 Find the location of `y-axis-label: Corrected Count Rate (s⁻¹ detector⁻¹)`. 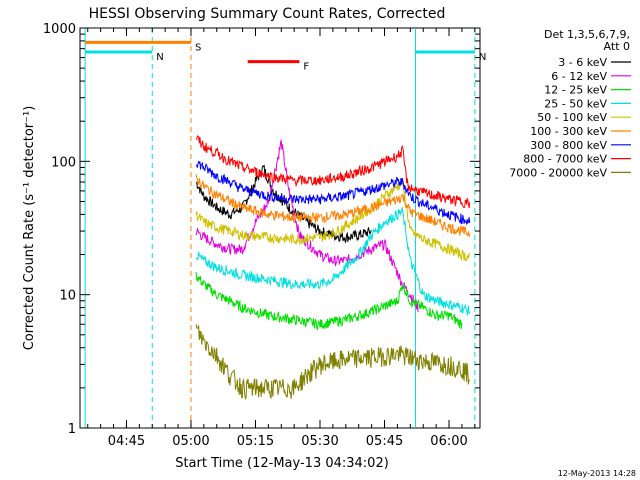

y-axis-label: Corrected Count Rate (s⁻¹ detector⁻¹) is located at coordinates (29, 228).